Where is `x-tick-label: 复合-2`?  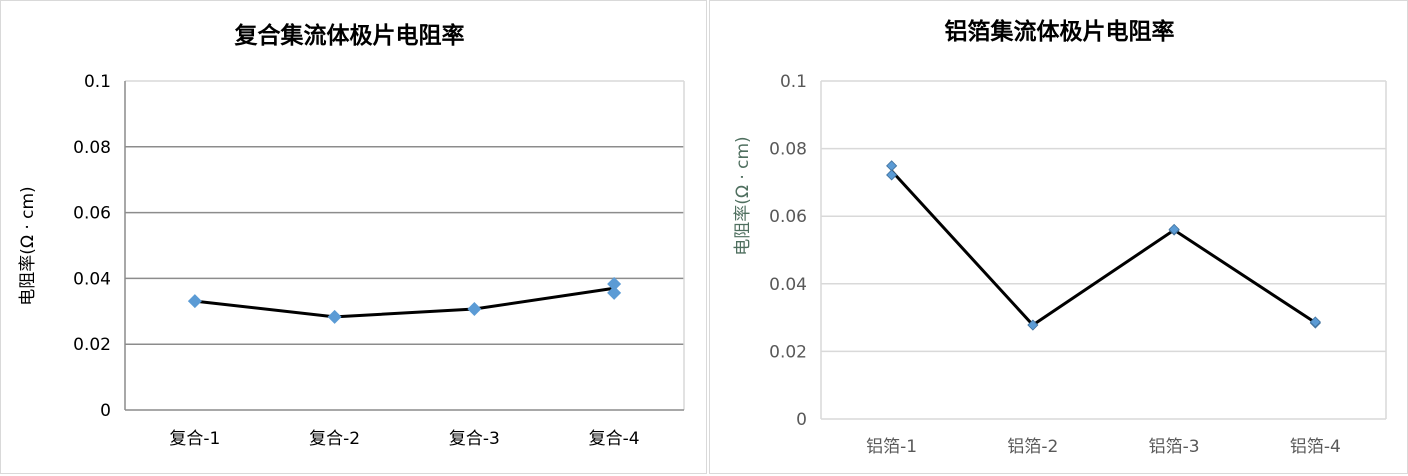 x-tick-label: 复合-2 is located at coordinates (334, 439).